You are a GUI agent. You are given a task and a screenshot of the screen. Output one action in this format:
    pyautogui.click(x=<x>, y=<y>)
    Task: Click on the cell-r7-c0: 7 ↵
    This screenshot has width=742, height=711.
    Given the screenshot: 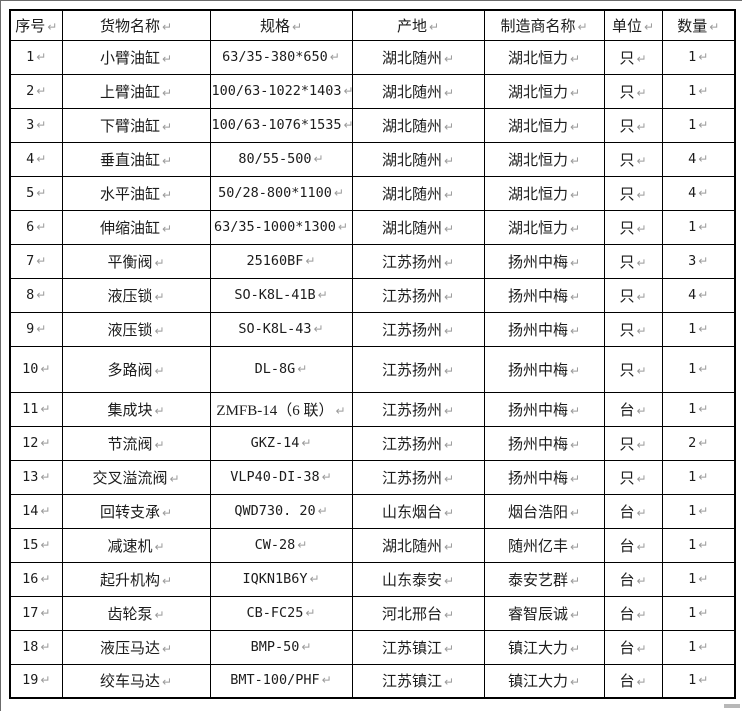 What is the action you would take?
    pyautogui.click(x=36, y=261)
    